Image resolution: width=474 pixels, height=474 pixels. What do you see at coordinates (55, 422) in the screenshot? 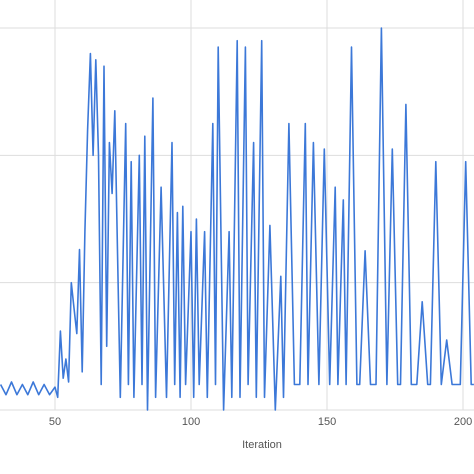
I see `x-tick-label: 50` at bounding box center [55, 422].